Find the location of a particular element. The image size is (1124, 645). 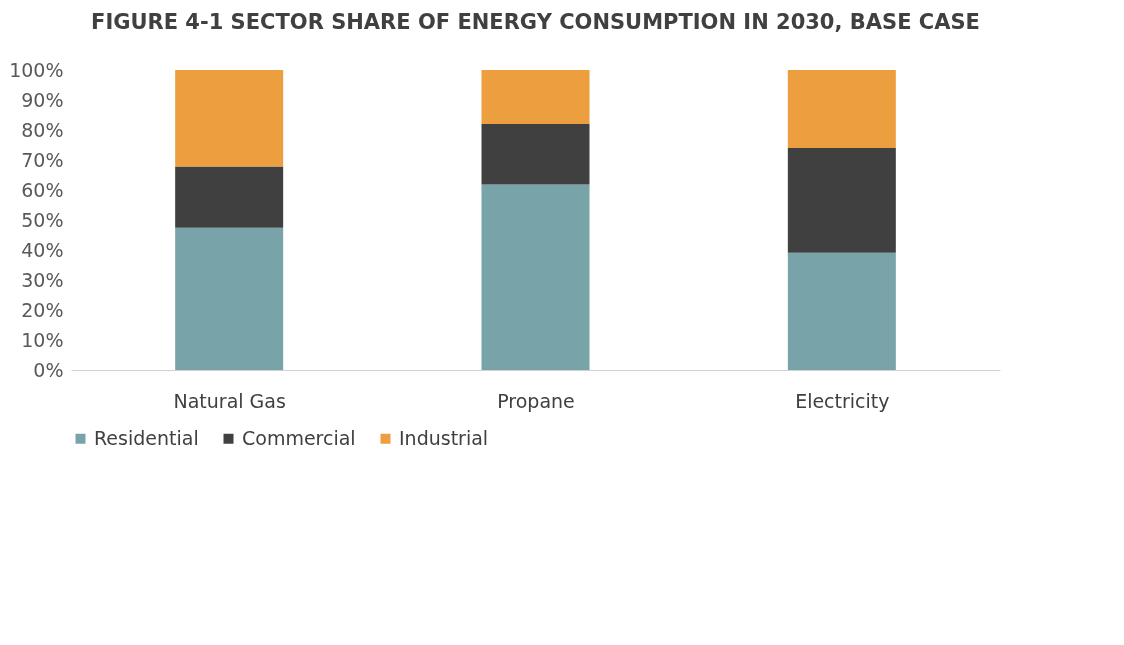

y-tick-label: 90% is located at coordinates (42, 99).